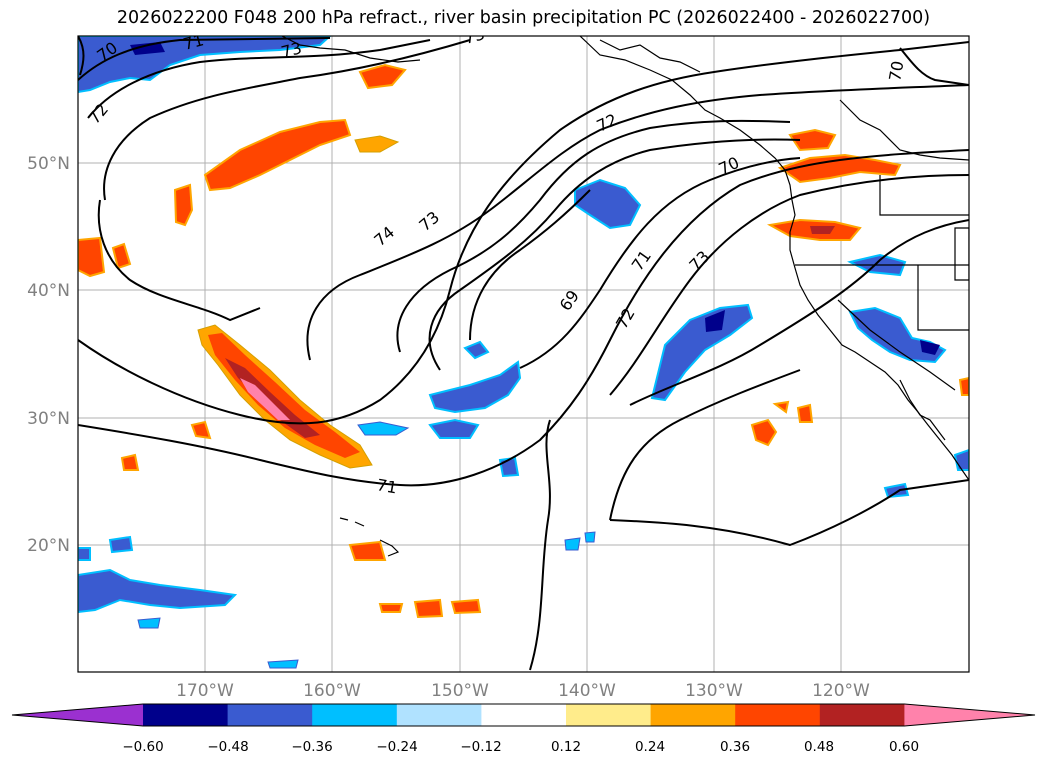  I want to click on latitude-axis: 50°N 40°N 30°N 20°N, so click(48, 355).